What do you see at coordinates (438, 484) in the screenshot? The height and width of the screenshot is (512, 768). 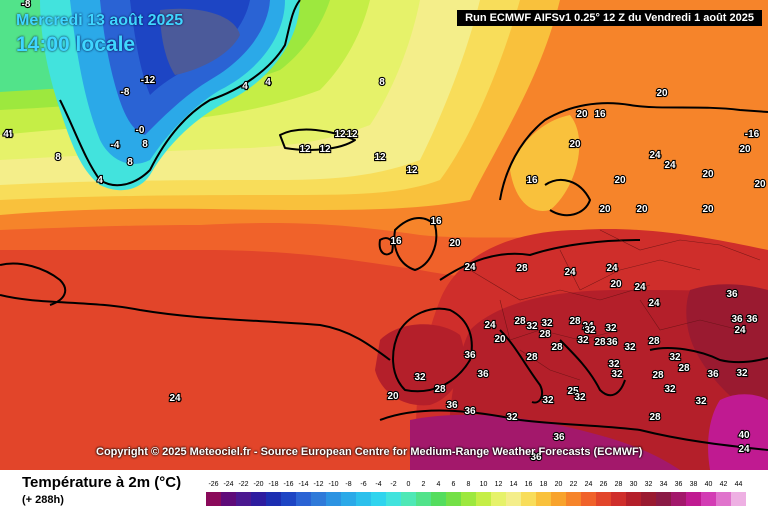 I see `scale-tick-label: 4` at bounding box center [438, 484].